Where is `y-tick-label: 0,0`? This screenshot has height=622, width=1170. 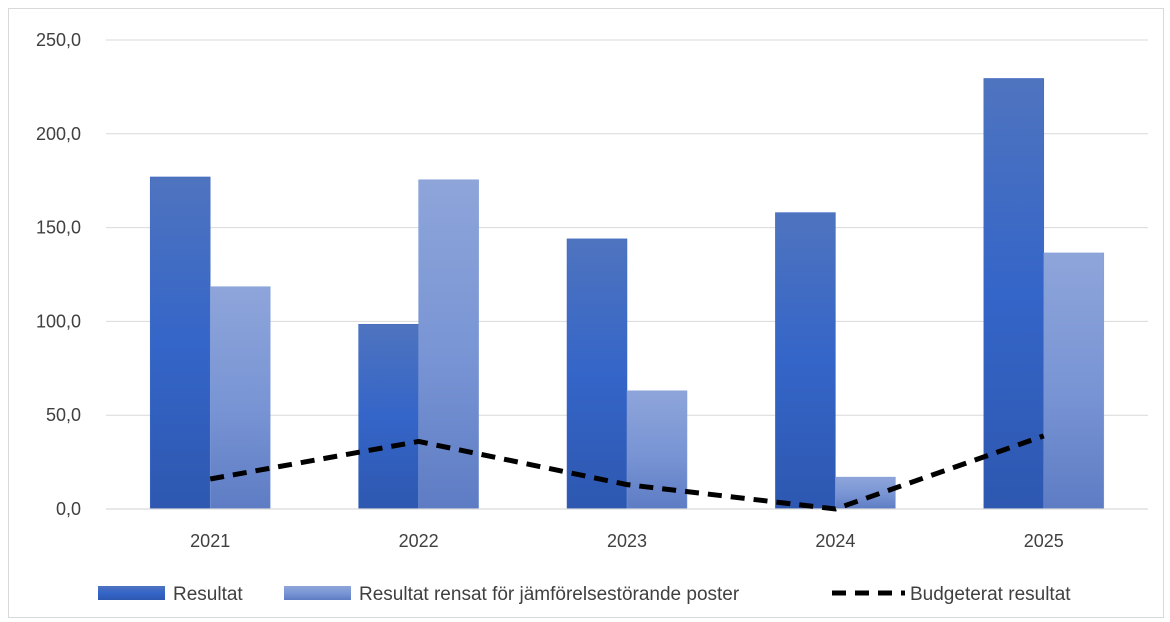
y-tick-label: 0,0 is located at coordinates (68, 509).